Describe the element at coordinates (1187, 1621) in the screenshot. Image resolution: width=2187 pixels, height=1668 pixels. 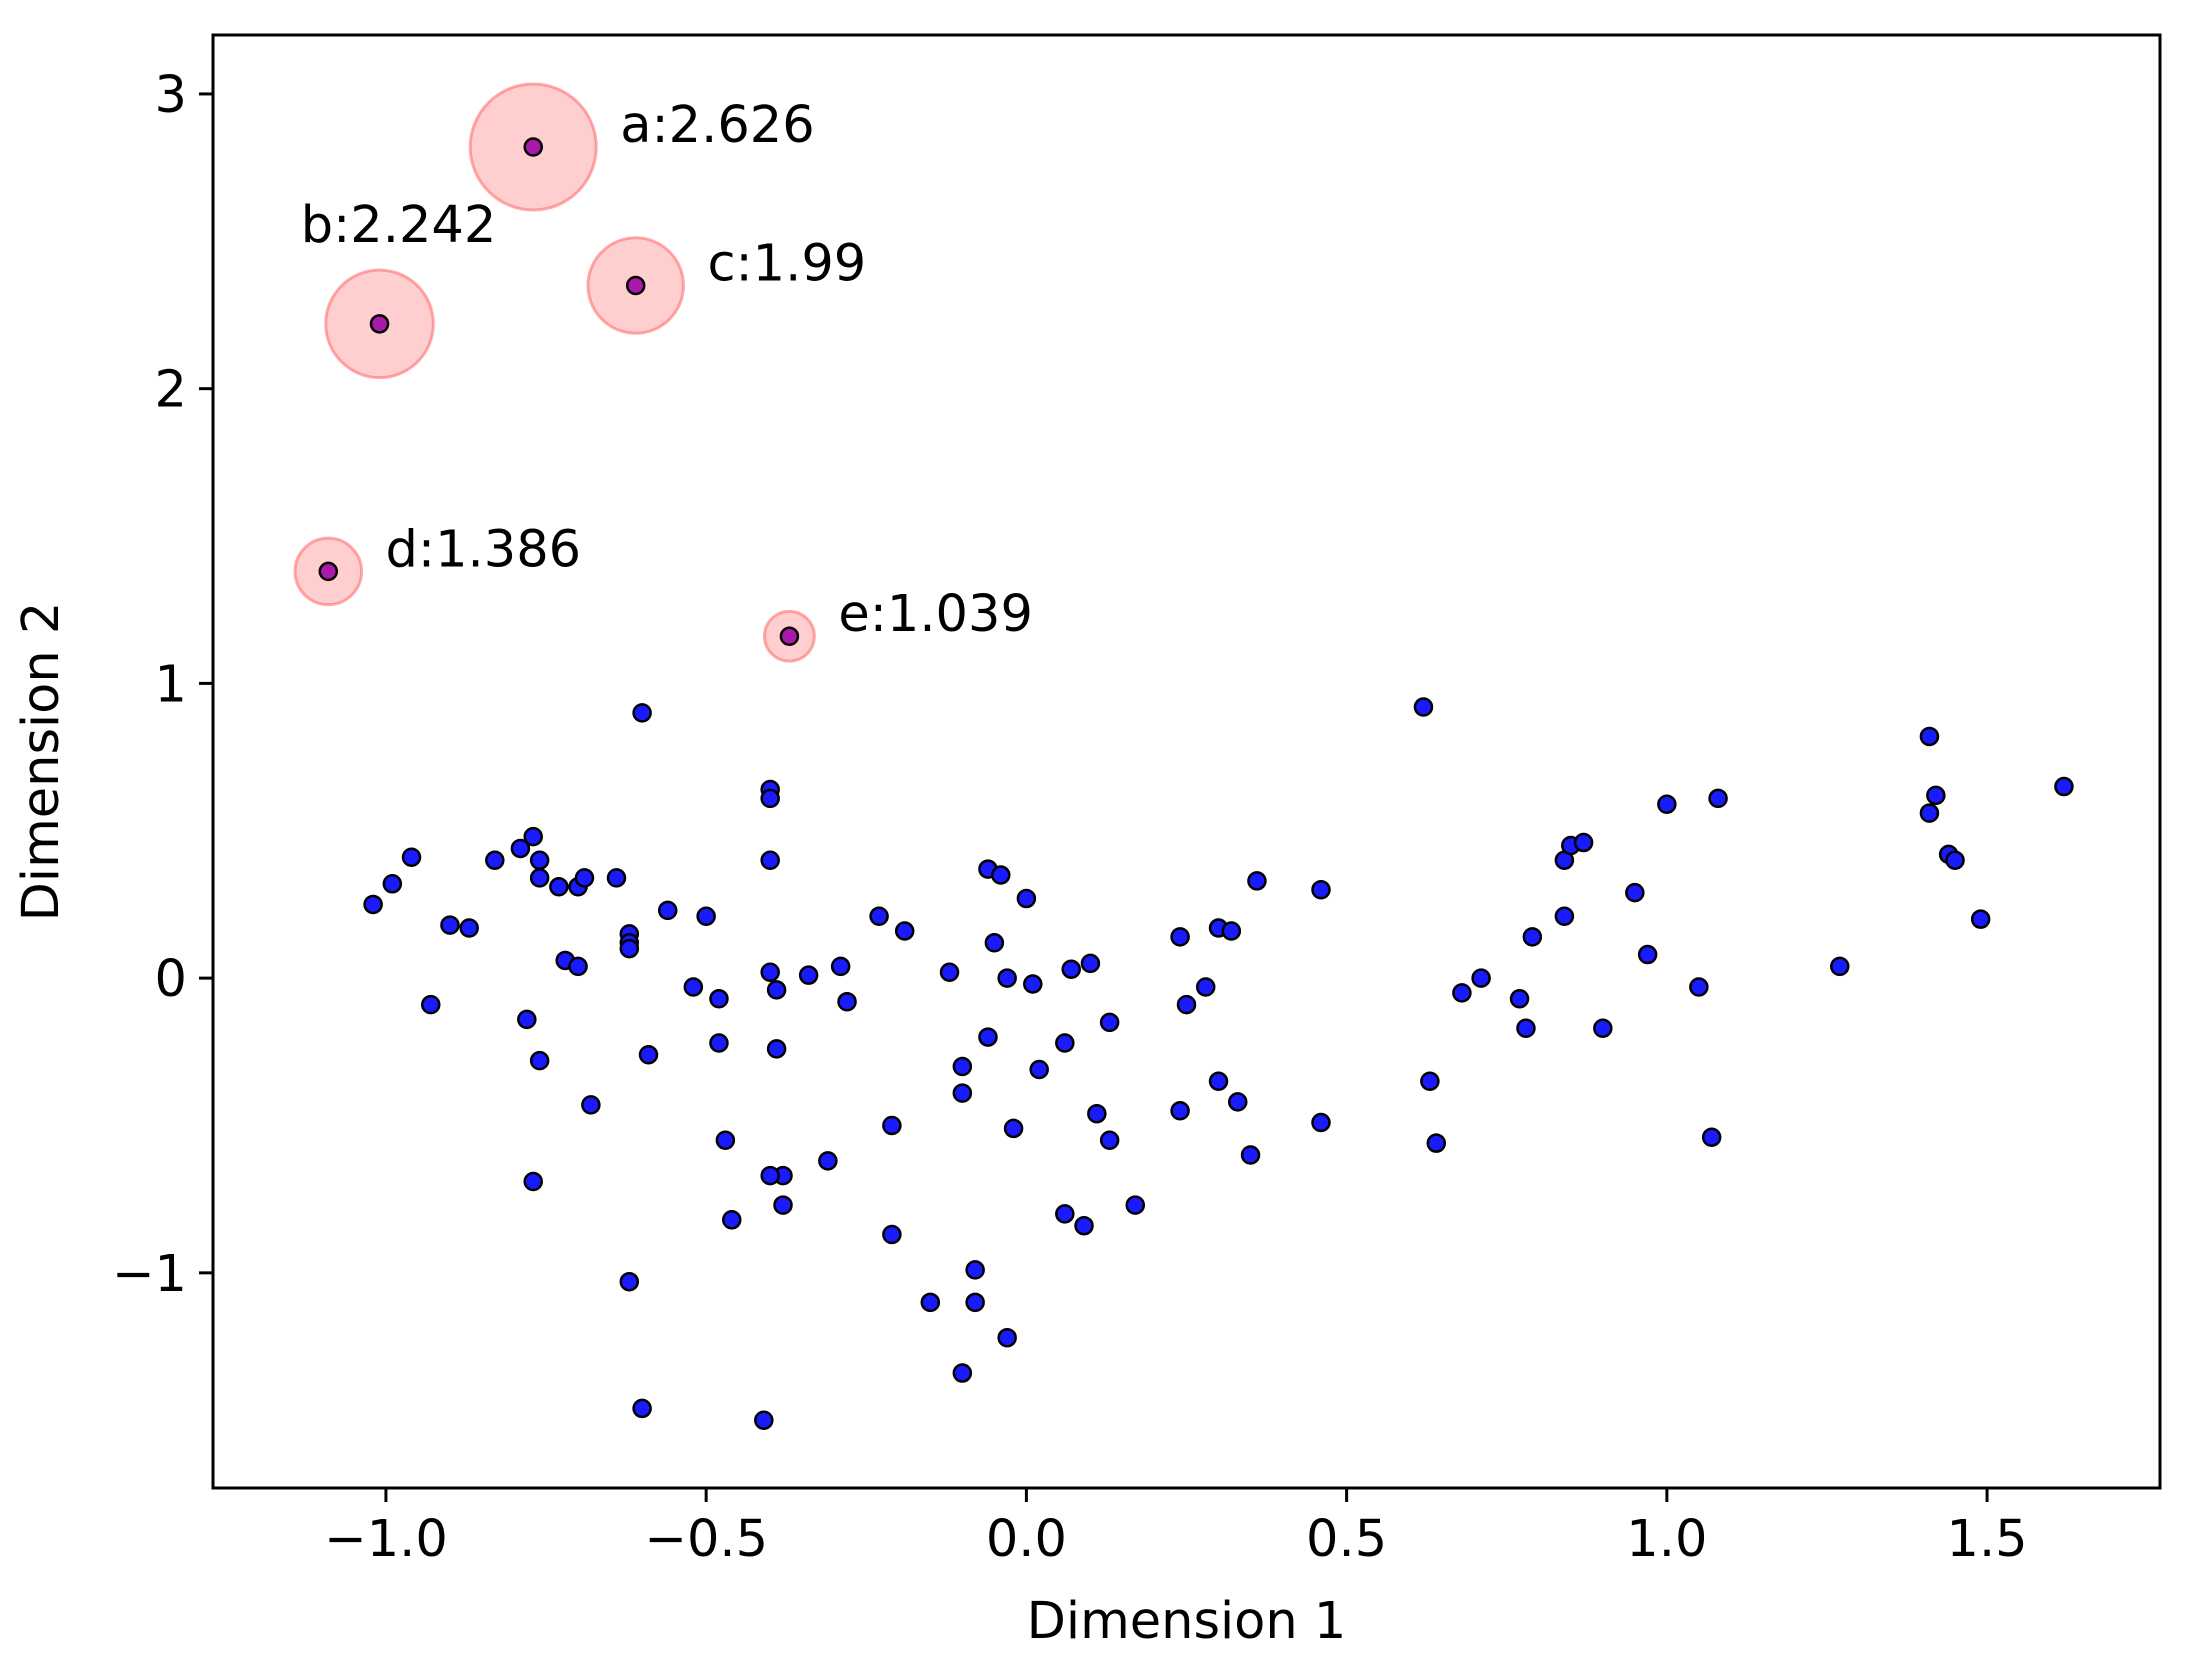
I see `x-axis-label: Dimension 1` at that location.